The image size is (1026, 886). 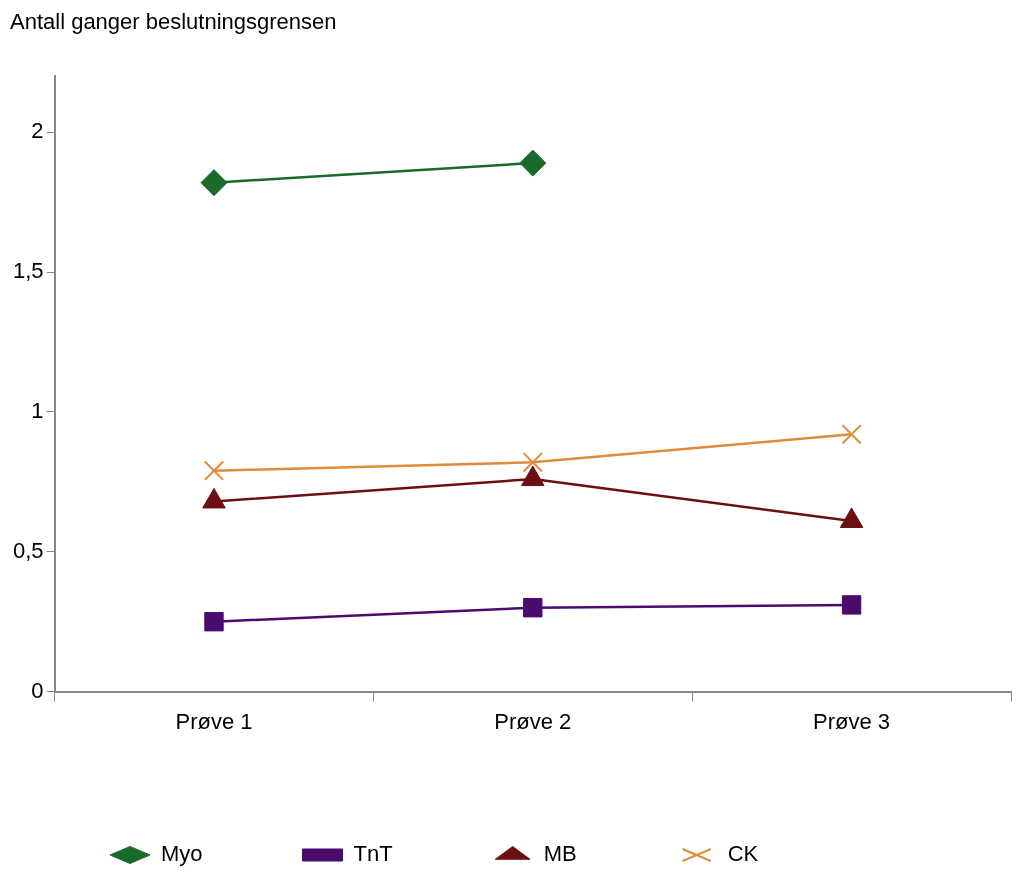 What do you see at coordinates (37, 690) in the screenshot?
I see `y-tick-label: 0` at bounding box center [37, 690].